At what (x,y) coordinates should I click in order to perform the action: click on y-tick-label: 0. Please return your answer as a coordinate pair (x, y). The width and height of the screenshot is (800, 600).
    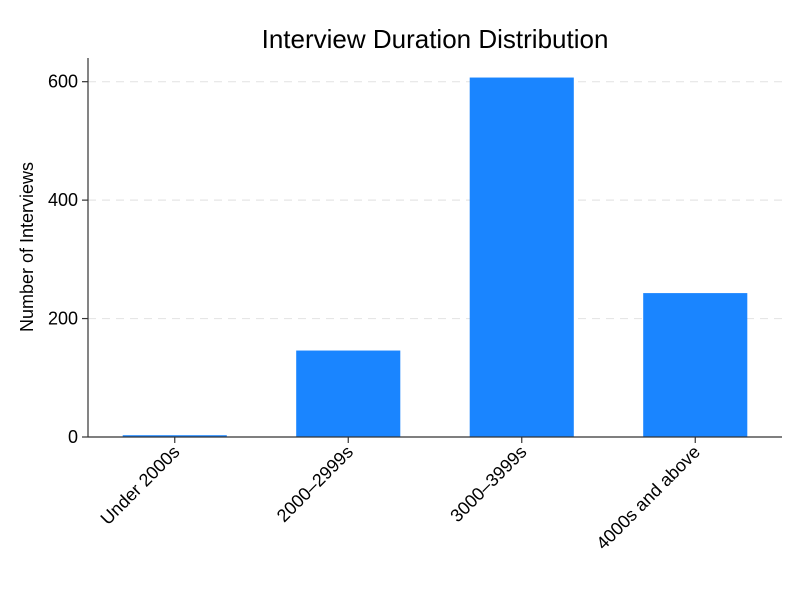
    Looking at the image, I should click on (73, 437).